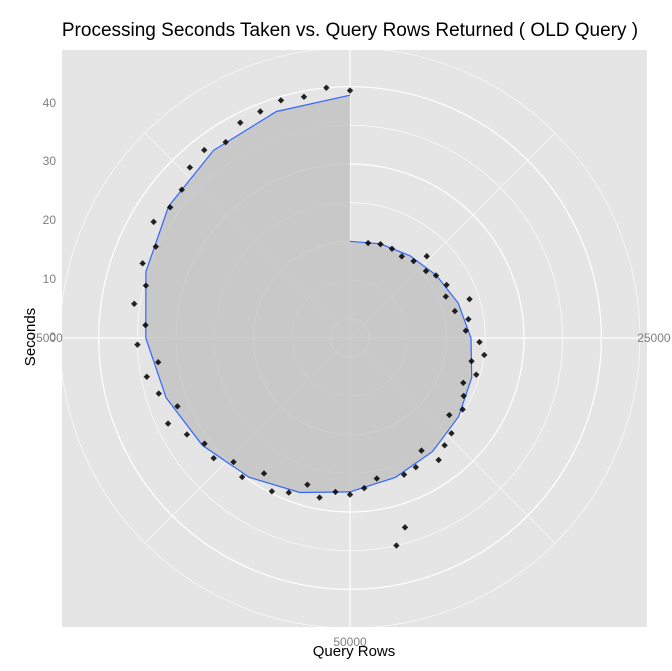  I want to click on radial-tick-label: 40, so click(50, 103).